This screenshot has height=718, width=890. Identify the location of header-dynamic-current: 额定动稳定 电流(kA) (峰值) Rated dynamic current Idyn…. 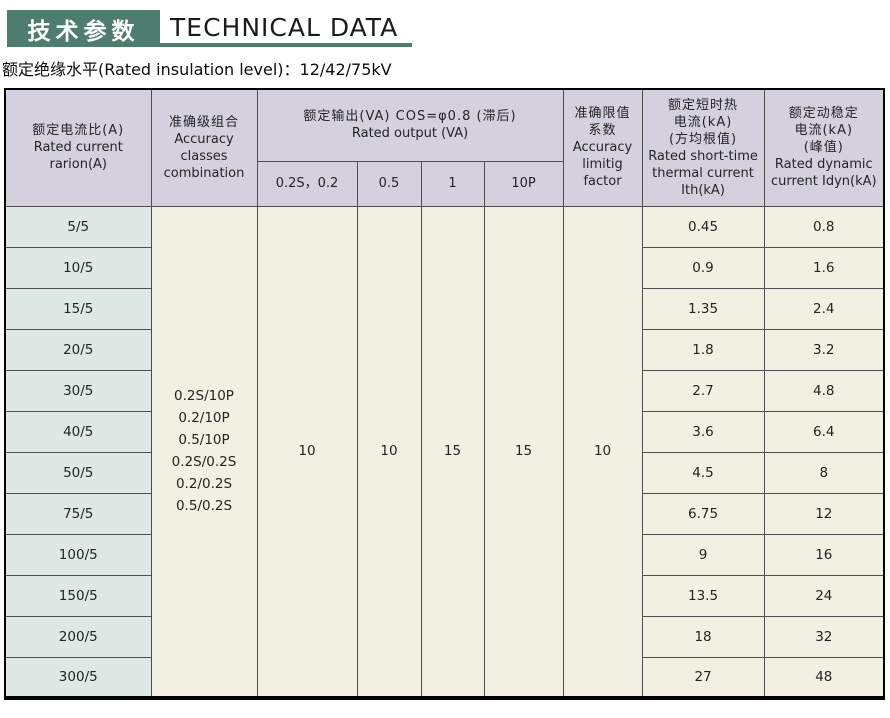
(824, 147).